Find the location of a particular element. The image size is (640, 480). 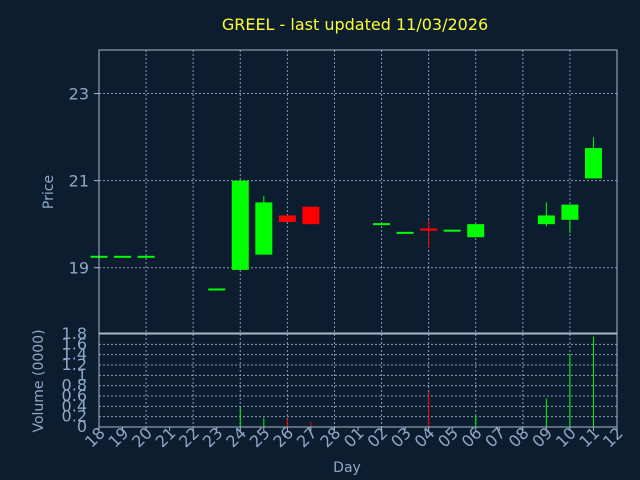

chart-title: GREEL - last updated 11/03/2026 is located at coordinates (355, 24).